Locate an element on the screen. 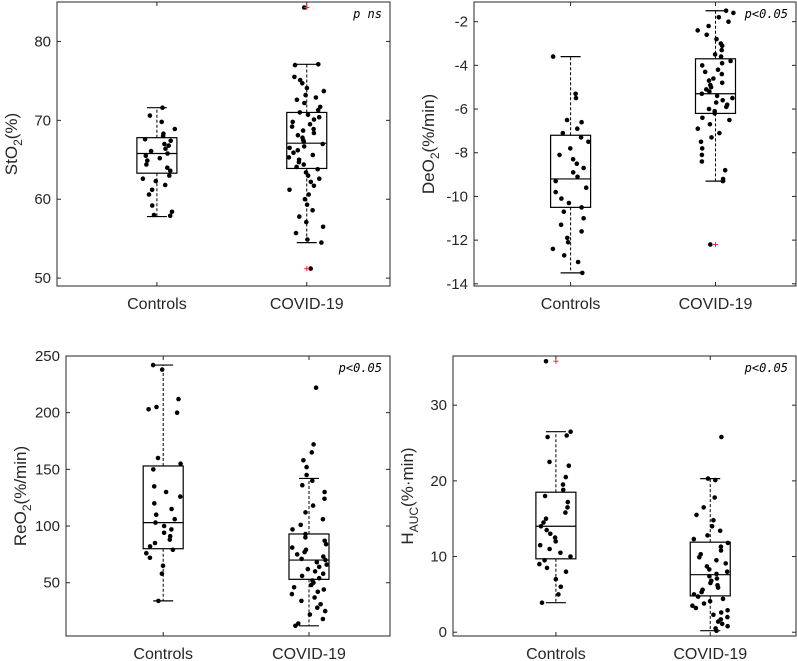 Image resolution: width=797 pixels, height=661 pixels. y-tick-label: 80 is located at coordinates (42, 41).